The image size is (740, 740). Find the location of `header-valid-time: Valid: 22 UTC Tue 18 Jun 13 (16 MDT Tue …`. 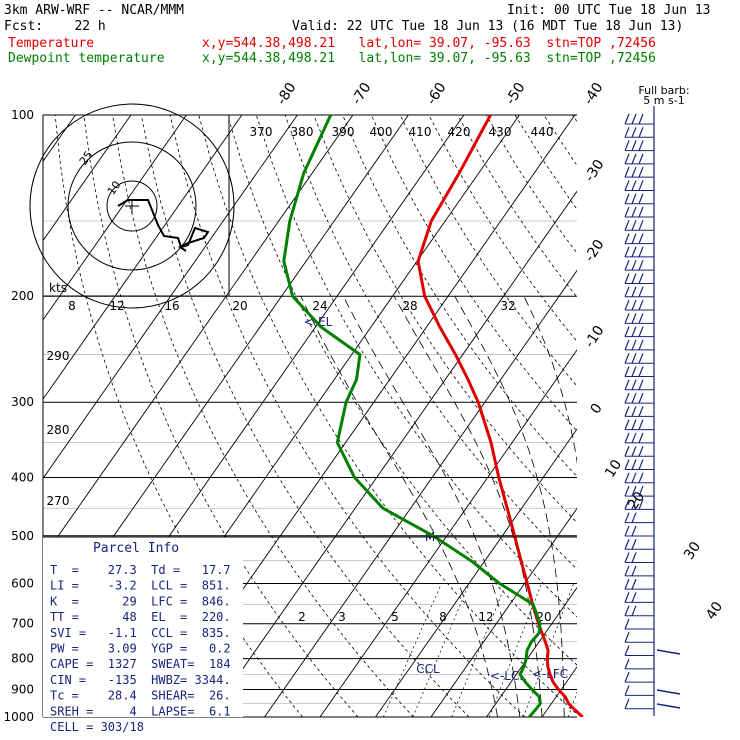

header-valid-time: Valid: 22 UTC Tue 18 Jun 13 (16 MDT Tue … is located at coordinates (488, 26).